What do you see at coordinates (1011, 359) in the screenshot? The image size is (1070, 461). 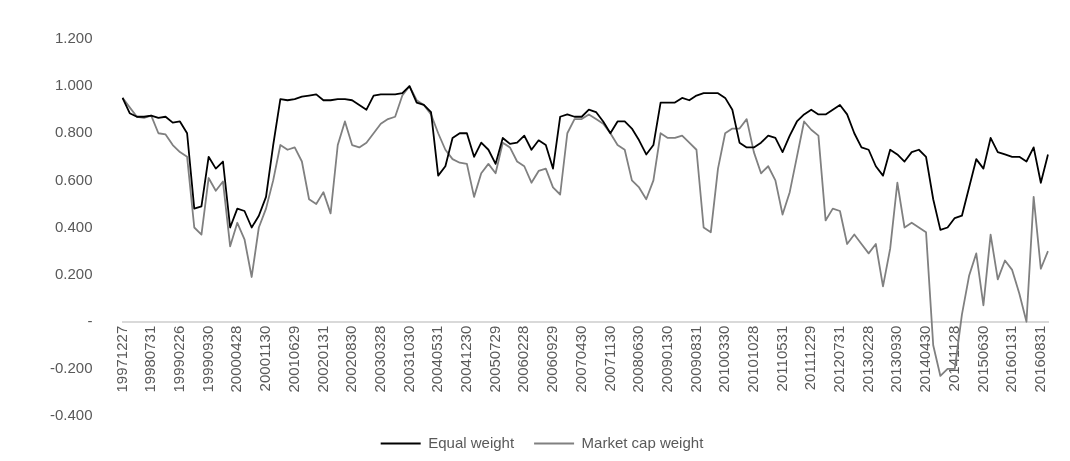 I see `x-tick-label: 20160131` at bounding box center [1011, 359].